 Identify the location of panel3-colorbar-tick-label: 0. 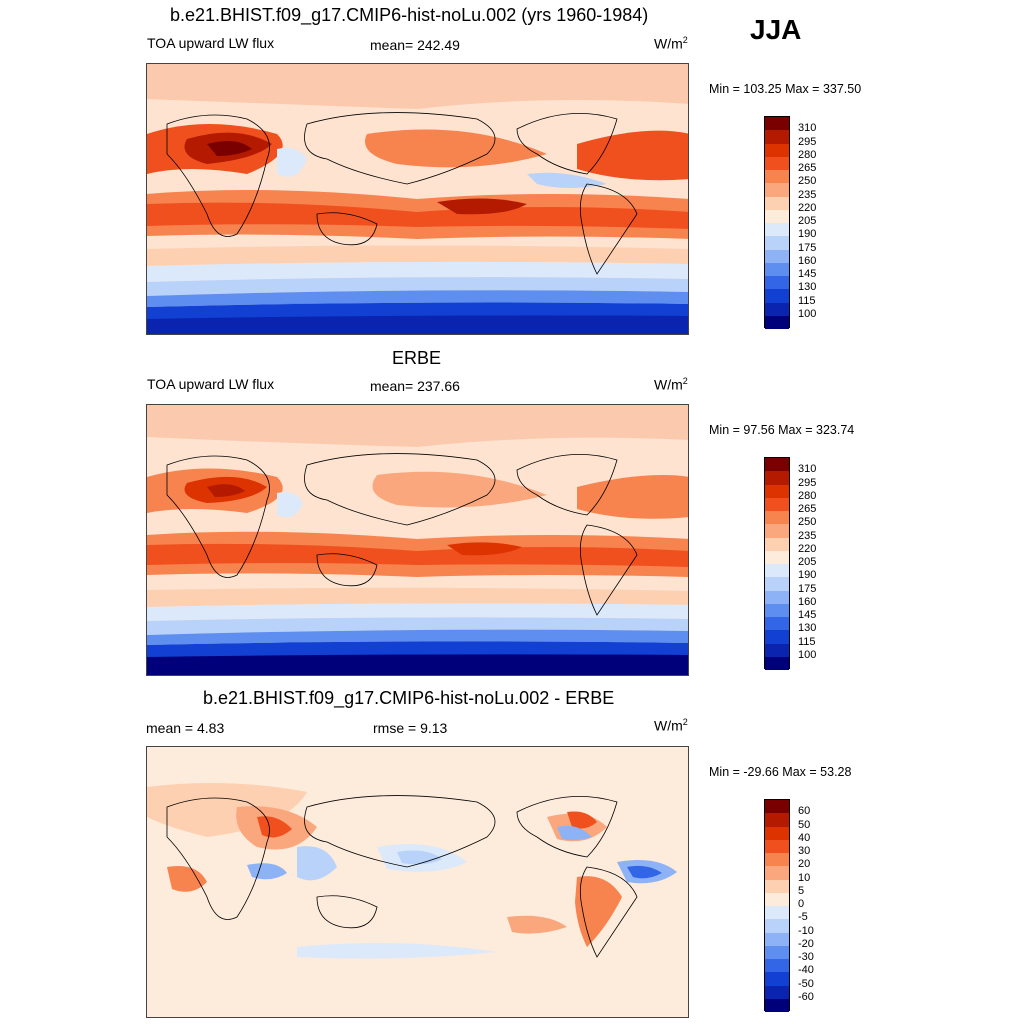
(801, 904).